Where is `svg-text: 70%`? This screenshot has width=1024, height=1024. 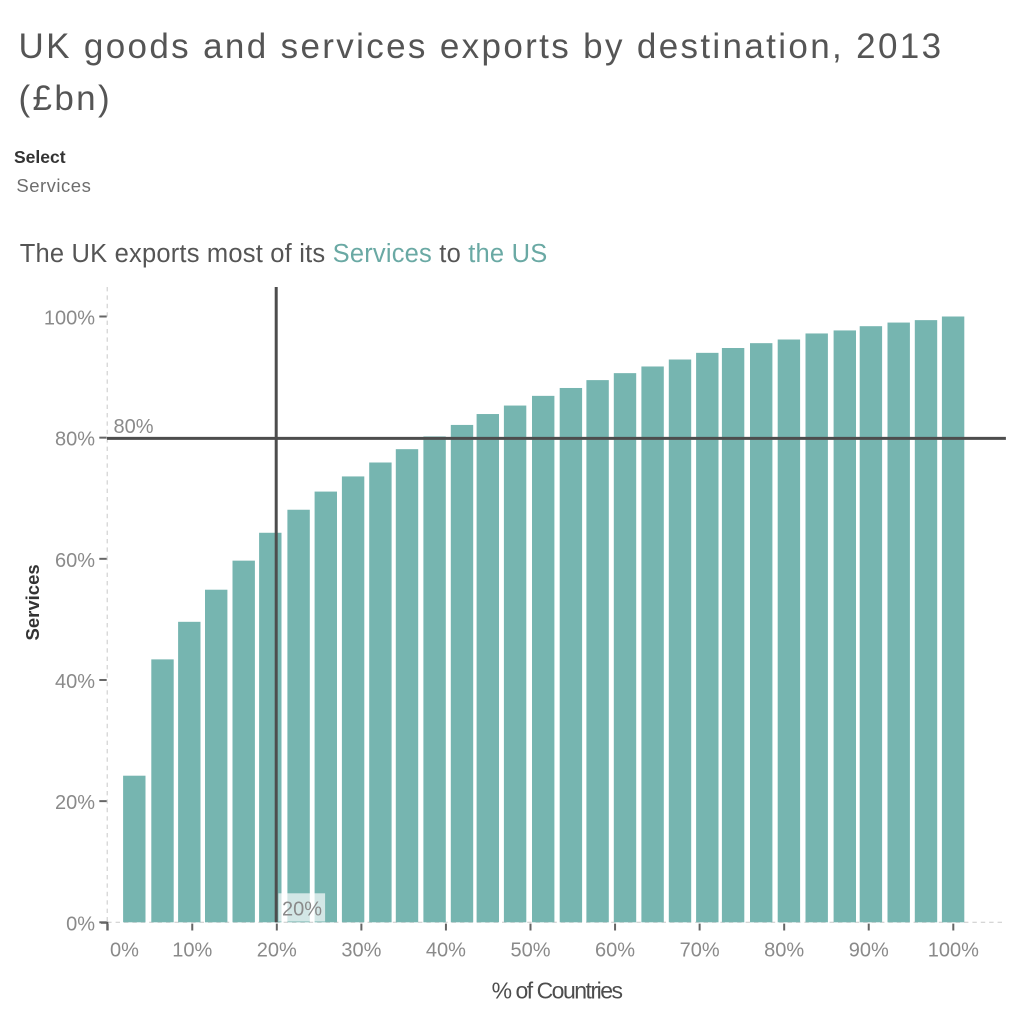
svg-text: 70% is located at coordinates (700, 951).